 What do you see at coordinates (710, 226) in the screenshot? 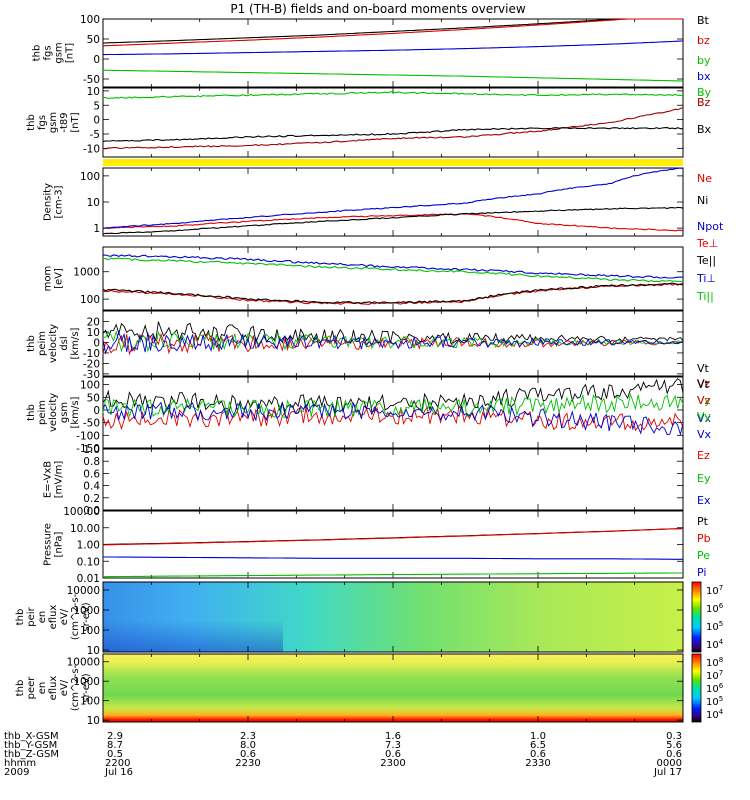
I see `legend-entry: Npot` at bounding box center [710, 226].